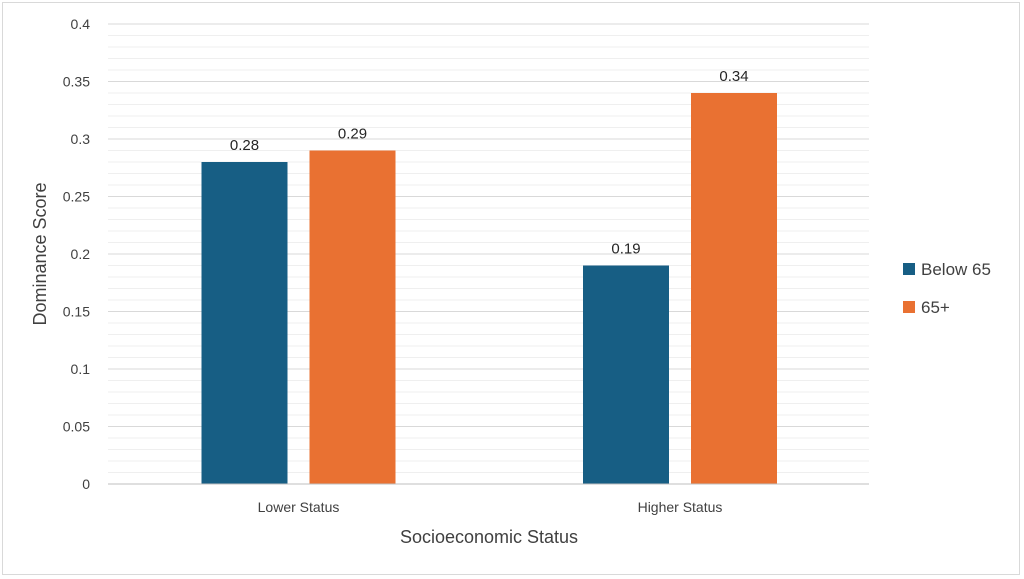 Image resolution: width=1024 pixels, height=579 pixels. What do you see at coordinates (490, 507) in the screenshot?
I see `x-axis-categories: Lower Status Higher Status` at bounding box center [490, 507].